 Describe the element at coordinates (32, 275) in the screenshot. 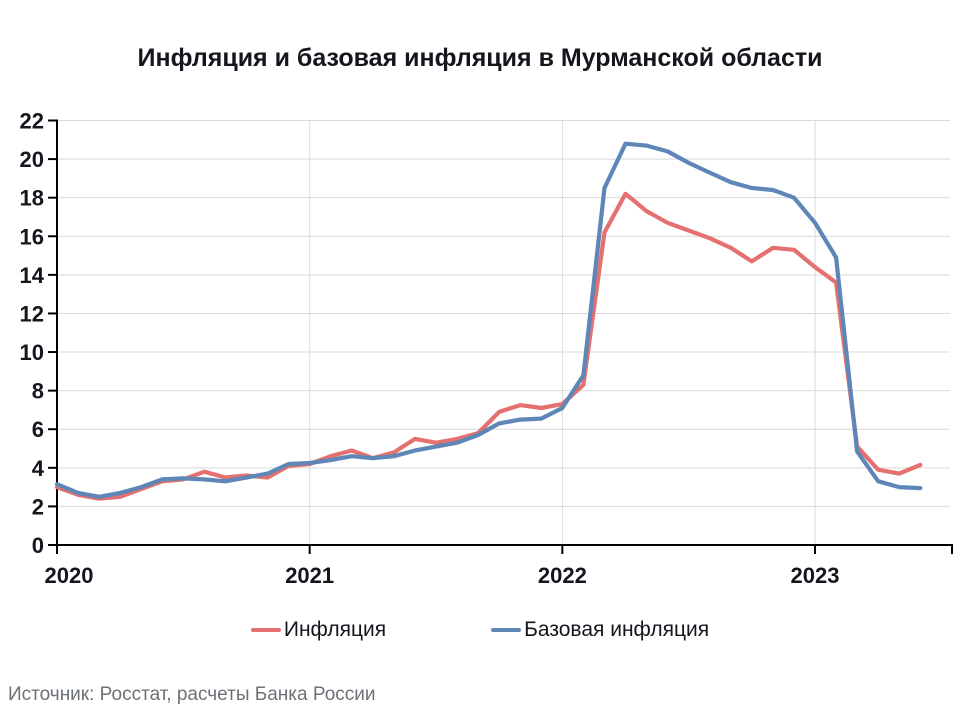

I see `y-tick-label: 14` at that location.